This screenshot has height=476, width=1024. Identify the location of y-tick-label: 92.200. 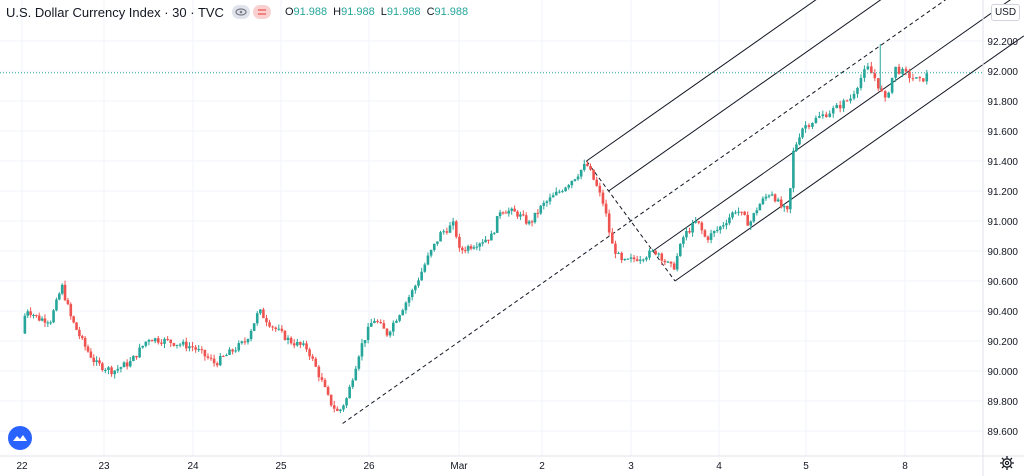
(1002, 42).